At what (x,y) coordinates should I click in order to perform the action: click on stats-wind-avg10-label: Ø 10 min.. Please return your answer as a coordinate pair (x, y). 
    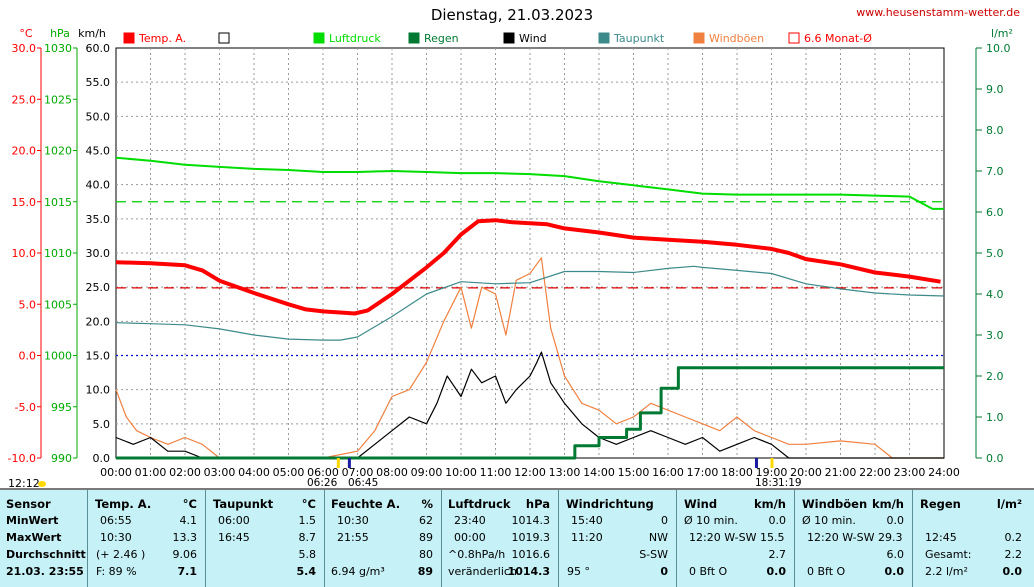
    Looking at the image, I should click on (711, 520).